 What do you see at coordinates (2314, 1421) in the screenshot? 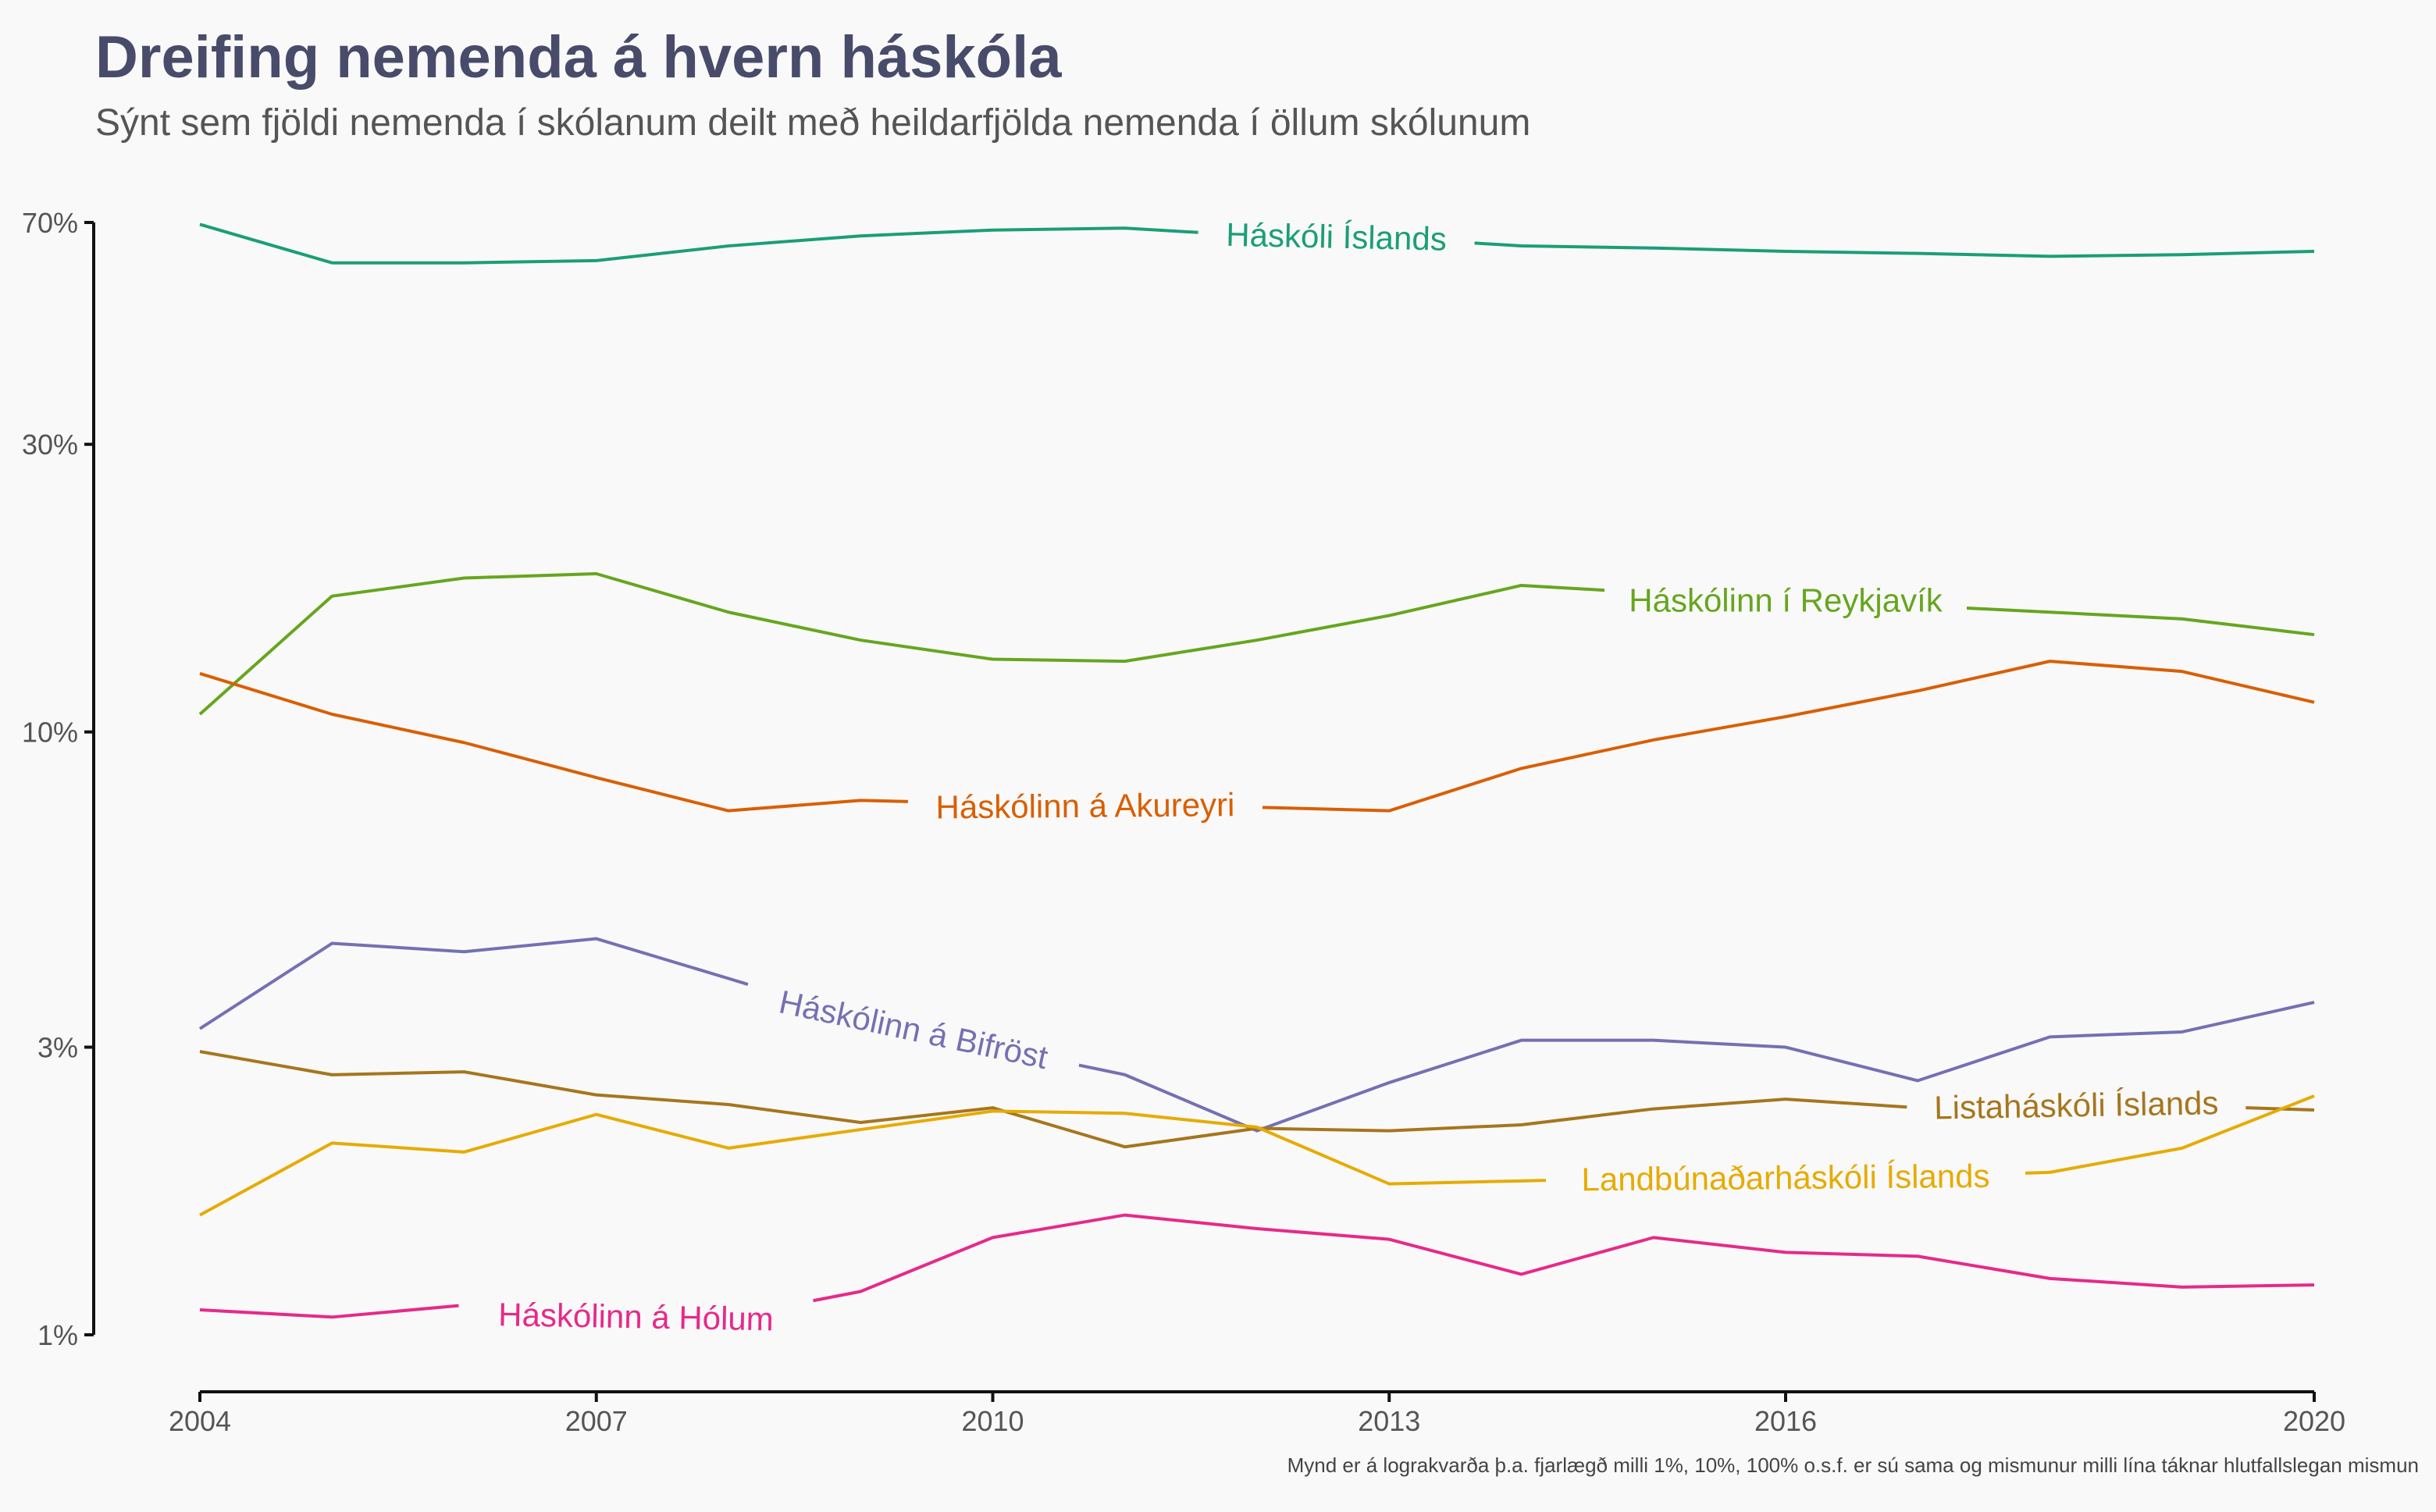
I see `x-tick-label: 2020` at bounding box center [2314, 1421].